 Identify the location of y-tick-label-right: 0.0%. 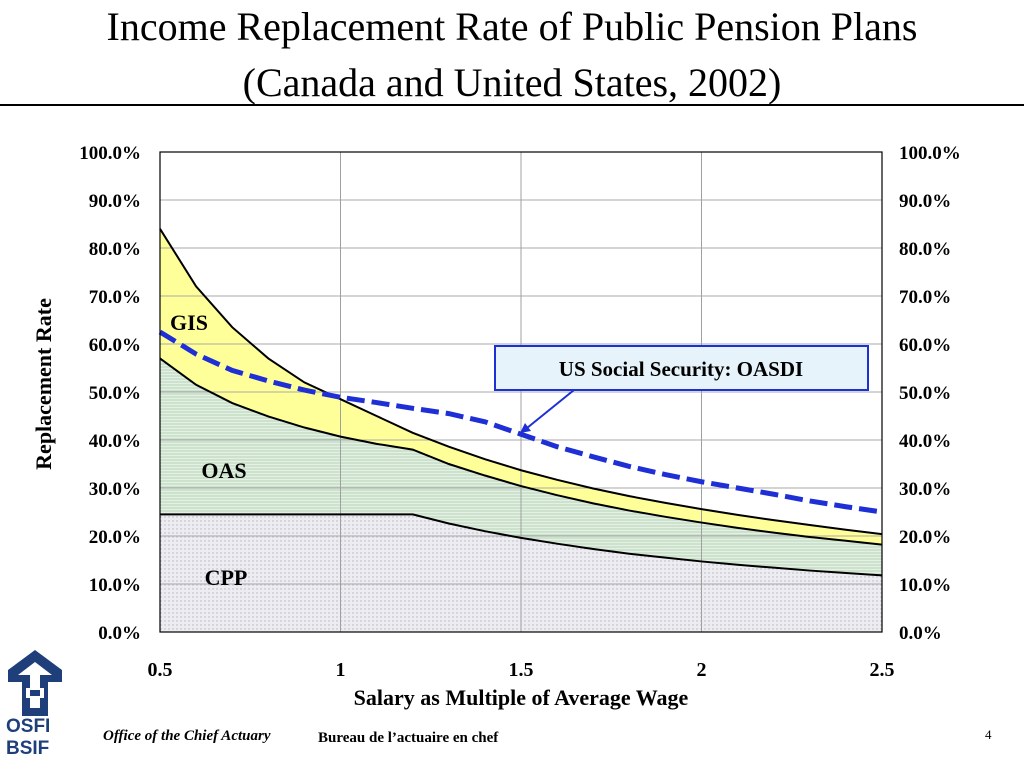
(920, 633).